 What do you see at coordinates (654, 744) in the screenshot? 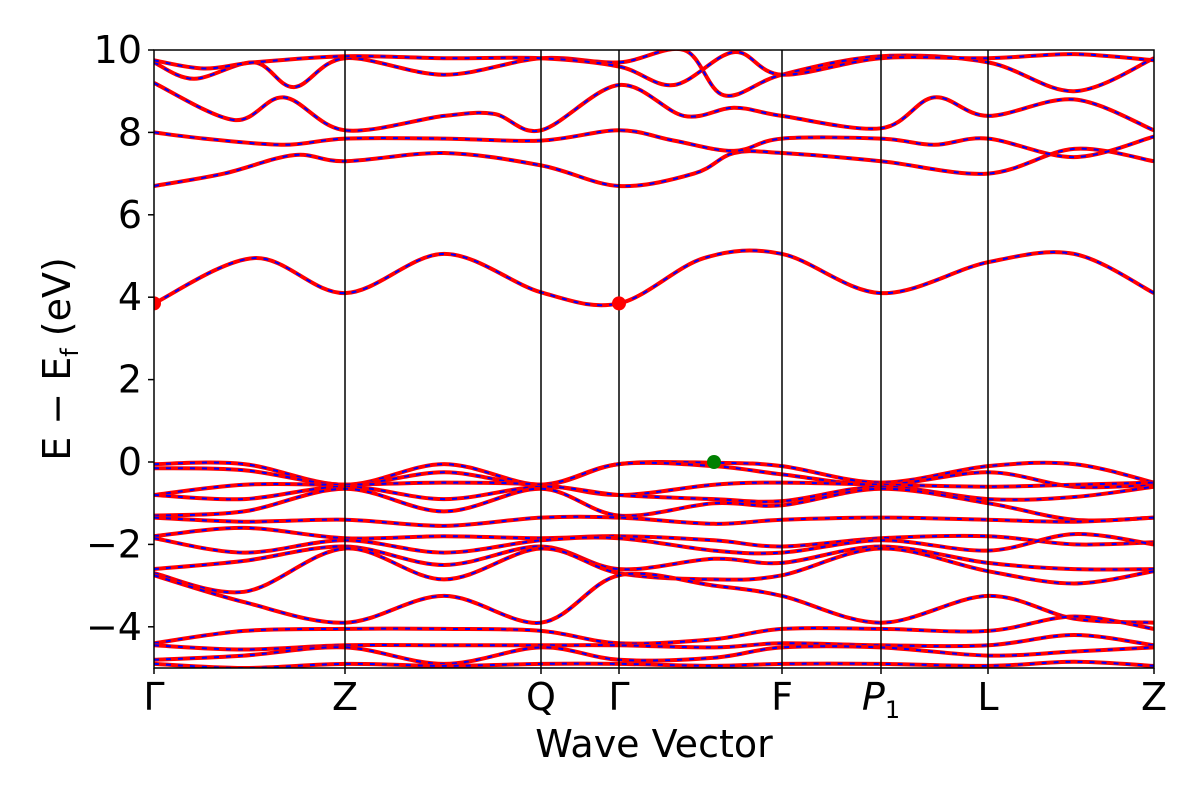
I see `x-axis-label: Wave Vector` at bounding box center [654, 744].